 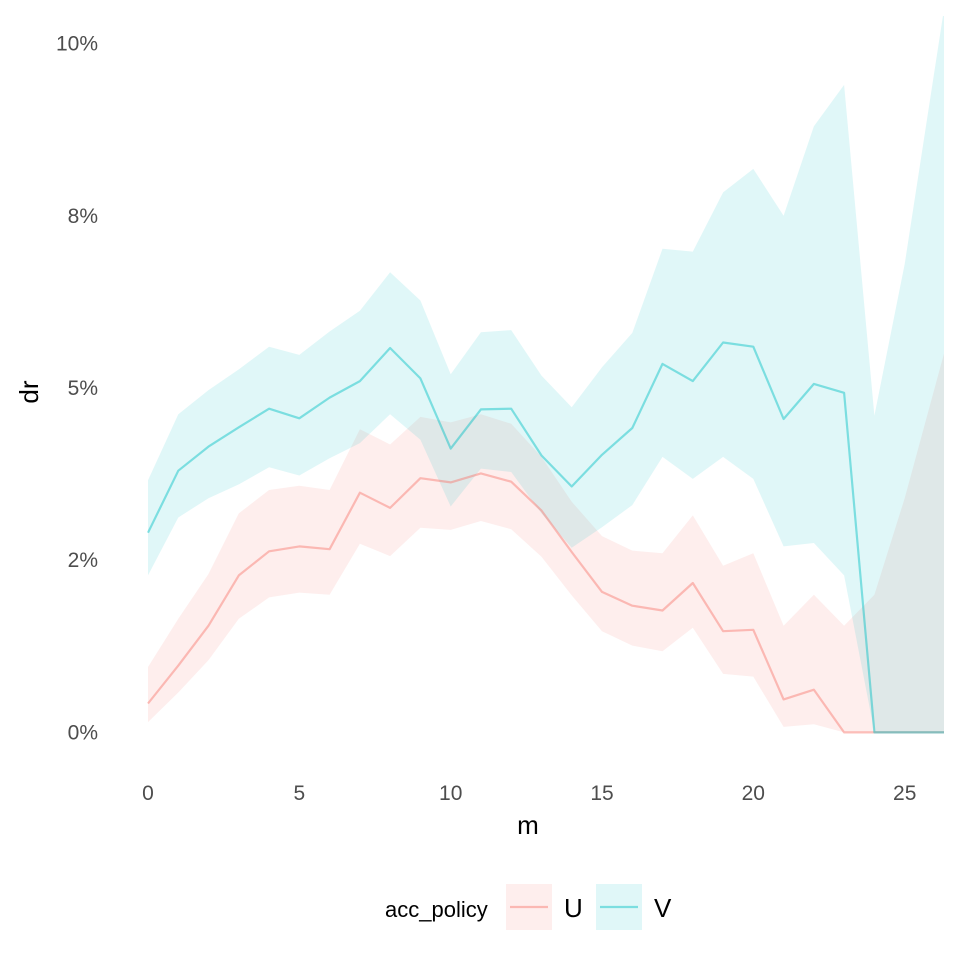 What do you see at coordinates (528, 825) in the screenshot?
I see `x-axis-title: m` at bounding box center [528, 825].